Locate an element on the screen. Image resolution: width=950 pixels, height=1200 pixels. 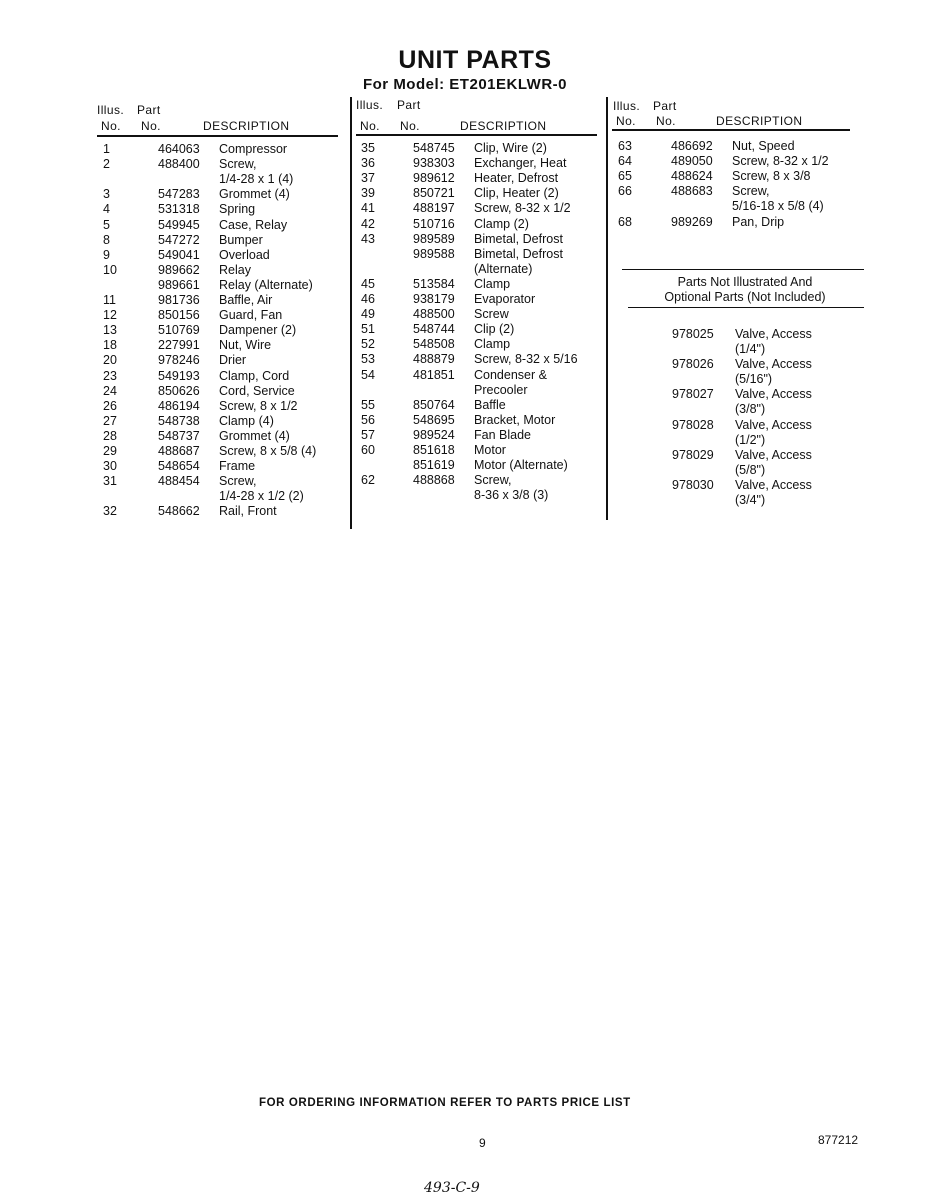
part-description: Exchanger, Heat is located at coordinates (520, 163).